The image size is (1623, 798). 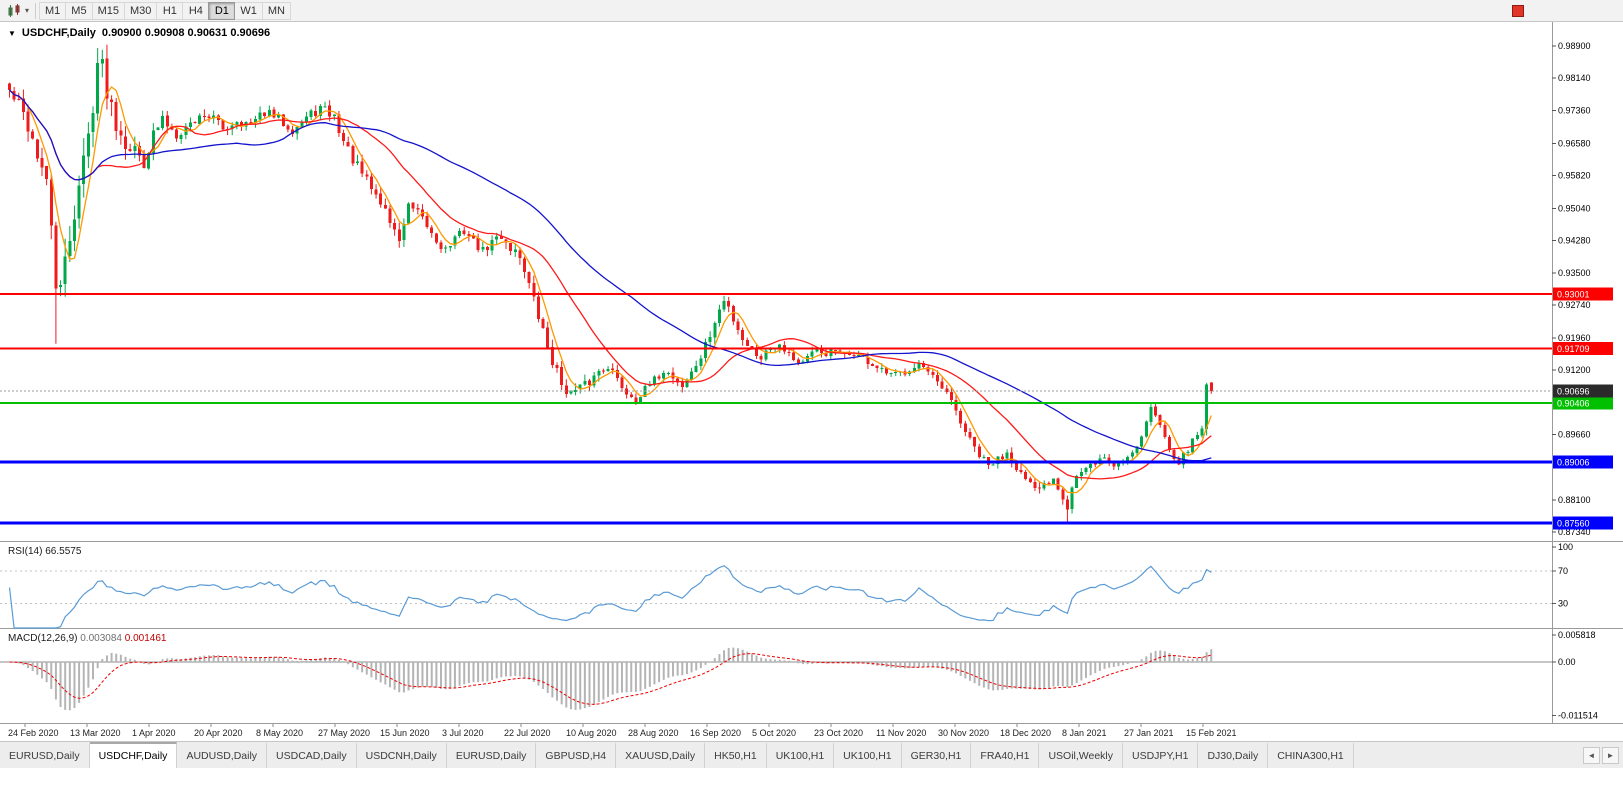 I want to click on chart-tab-xauusd-daily: XAUUSD,Daily, so click(x=661, y=755).